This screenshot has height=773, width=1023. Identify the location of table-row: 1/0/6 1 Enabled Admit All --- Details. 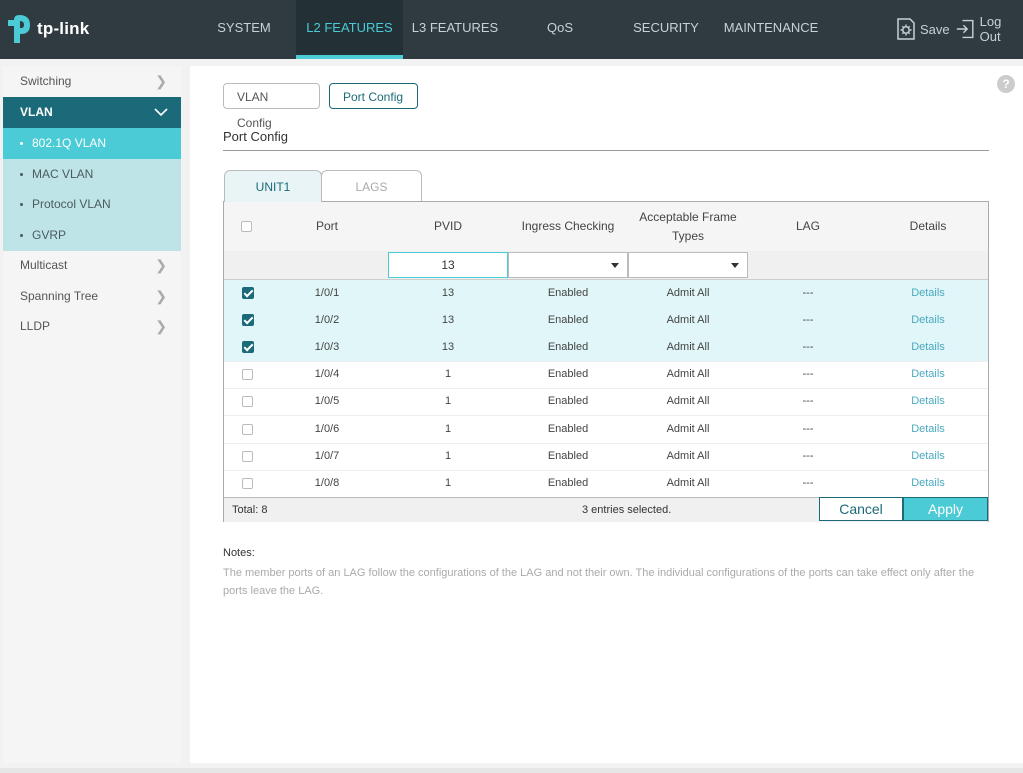
(606, 430).